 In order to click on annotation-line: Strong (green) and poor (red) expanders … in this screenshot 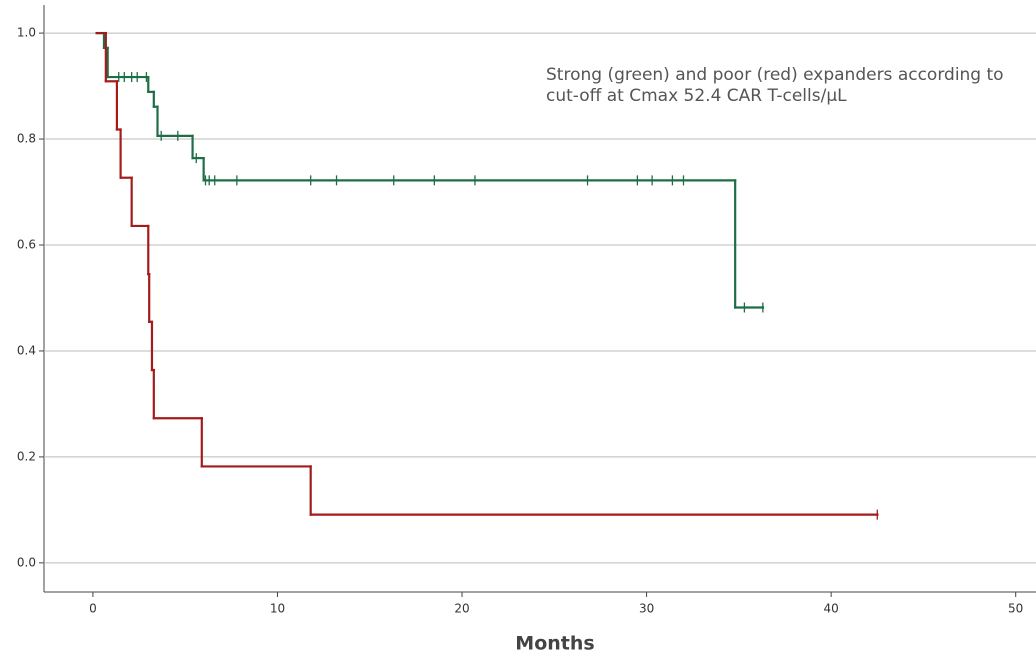, I will do `click(775, 75)`.